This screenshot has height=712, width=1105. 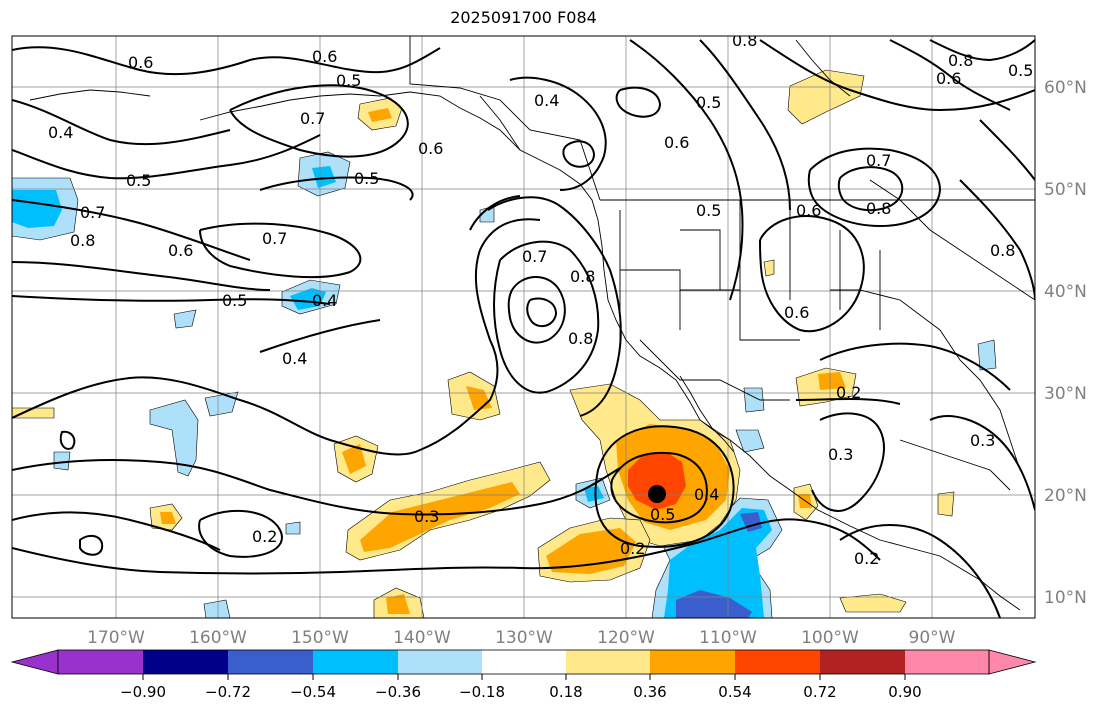 I want to click on colorbar-tick: 0.72, so click(x=819, y=692).